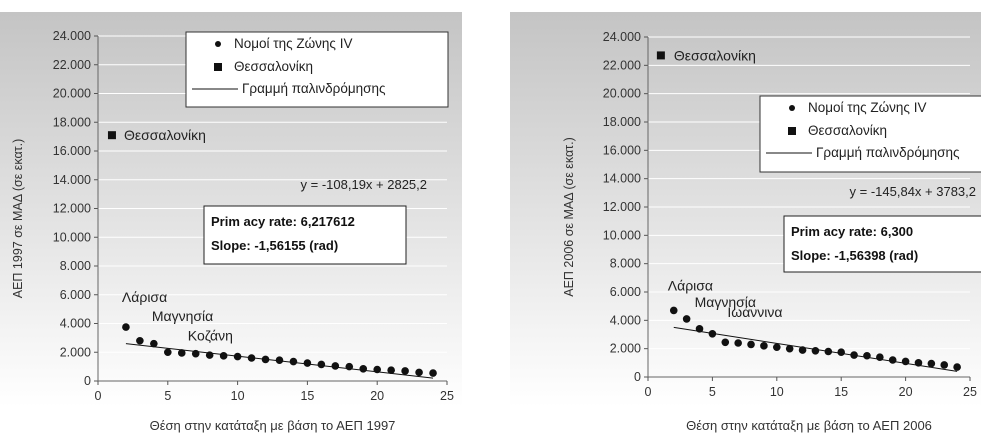 The image size is (981, 437). What do you see at coordinates (777, 392) in the screenshot?
I see `x-tick-label: 10` at bounding box center [777, 392].